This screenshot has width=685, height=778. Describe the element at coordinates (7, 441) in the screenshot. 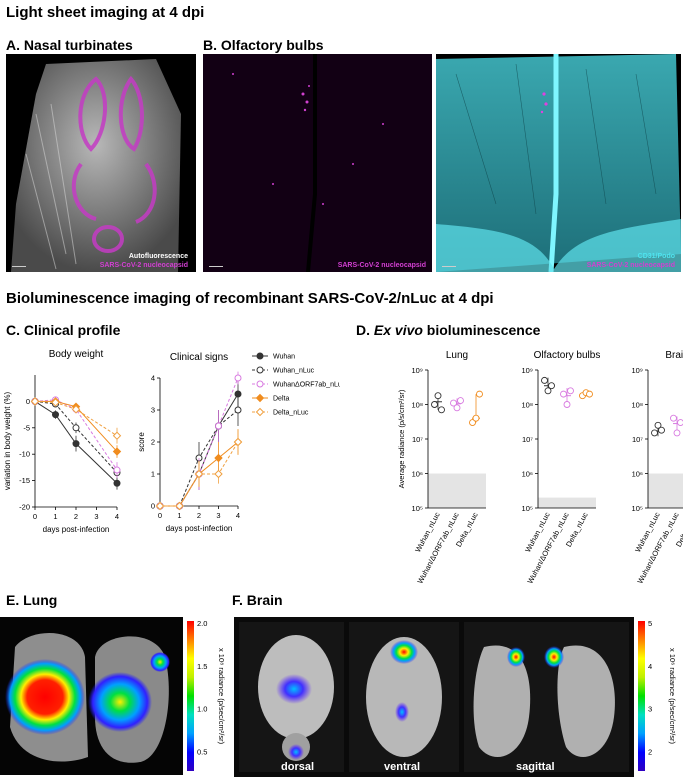

I see `y-axis-label: variation in body weight (%)` at that location.